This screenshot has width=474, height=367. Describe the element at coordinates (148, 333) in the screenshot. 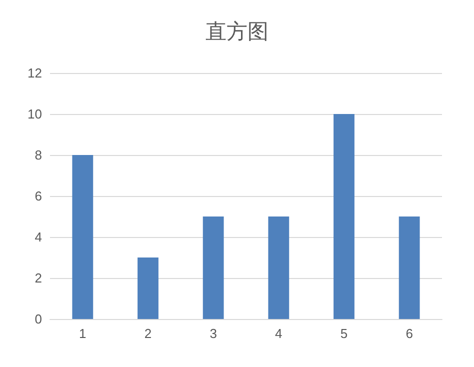

I see `x-tick-label: 2` at that location.